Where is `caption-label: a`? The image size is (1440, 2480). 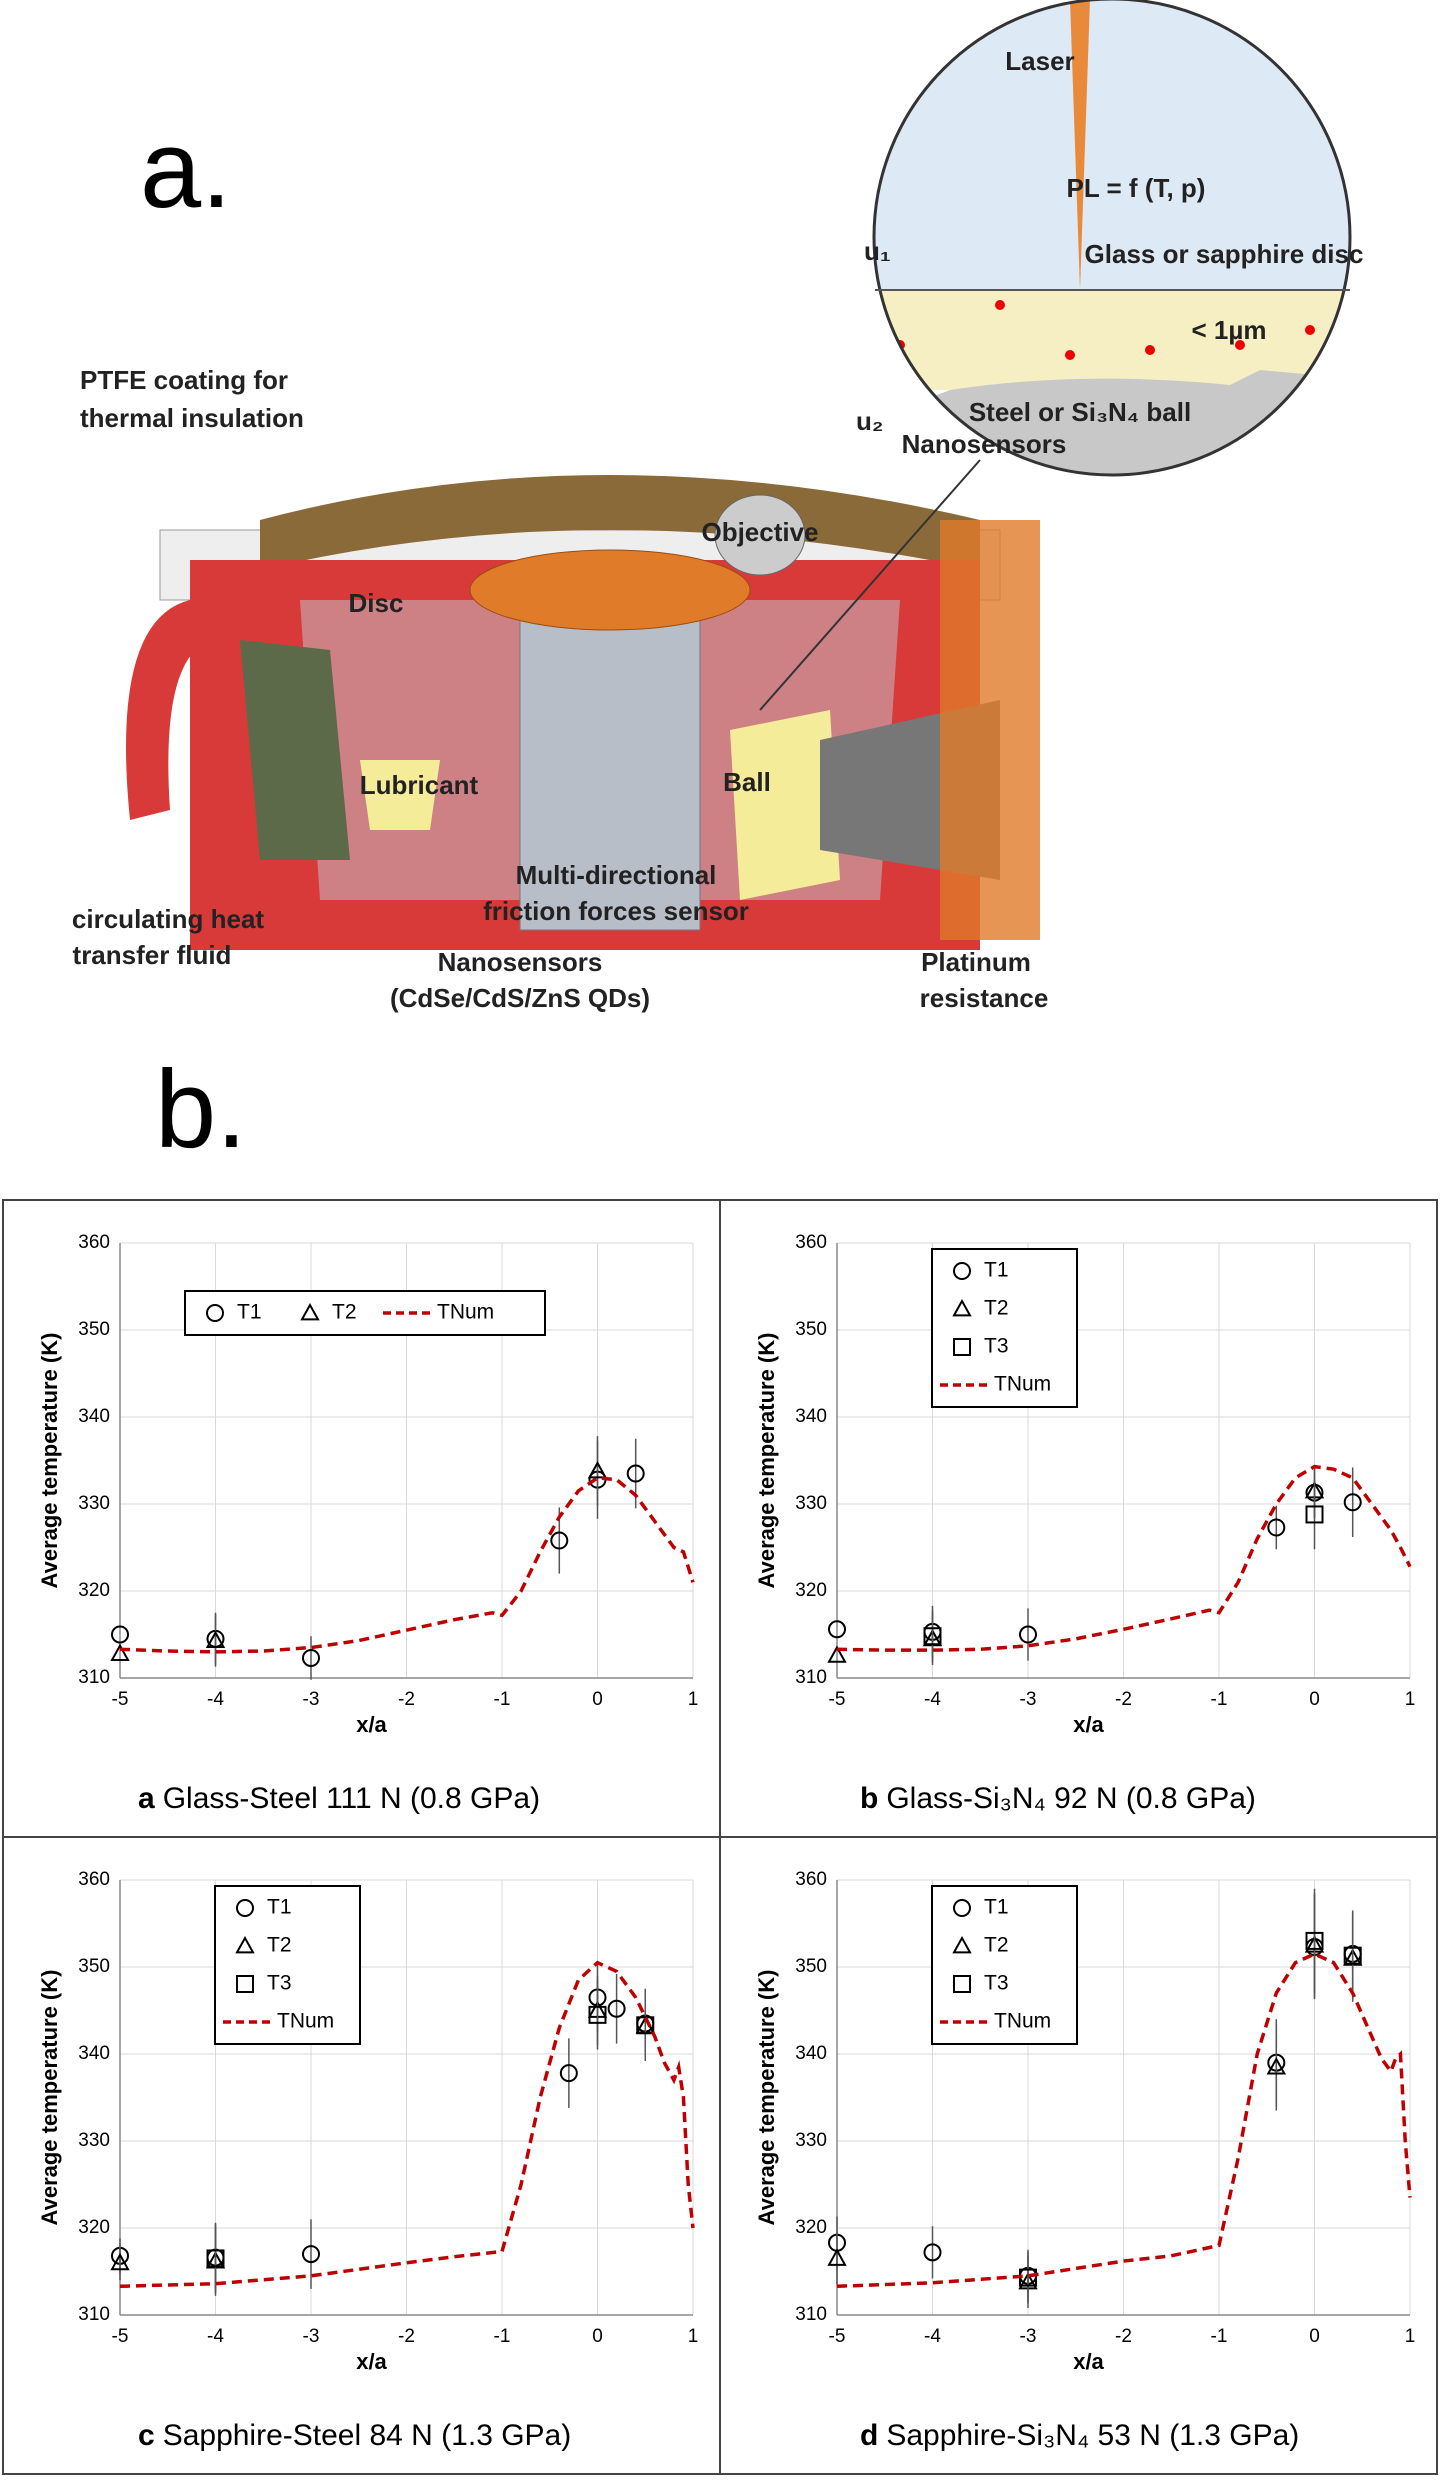
caption-label: a is located at coordinates (146, 1798).